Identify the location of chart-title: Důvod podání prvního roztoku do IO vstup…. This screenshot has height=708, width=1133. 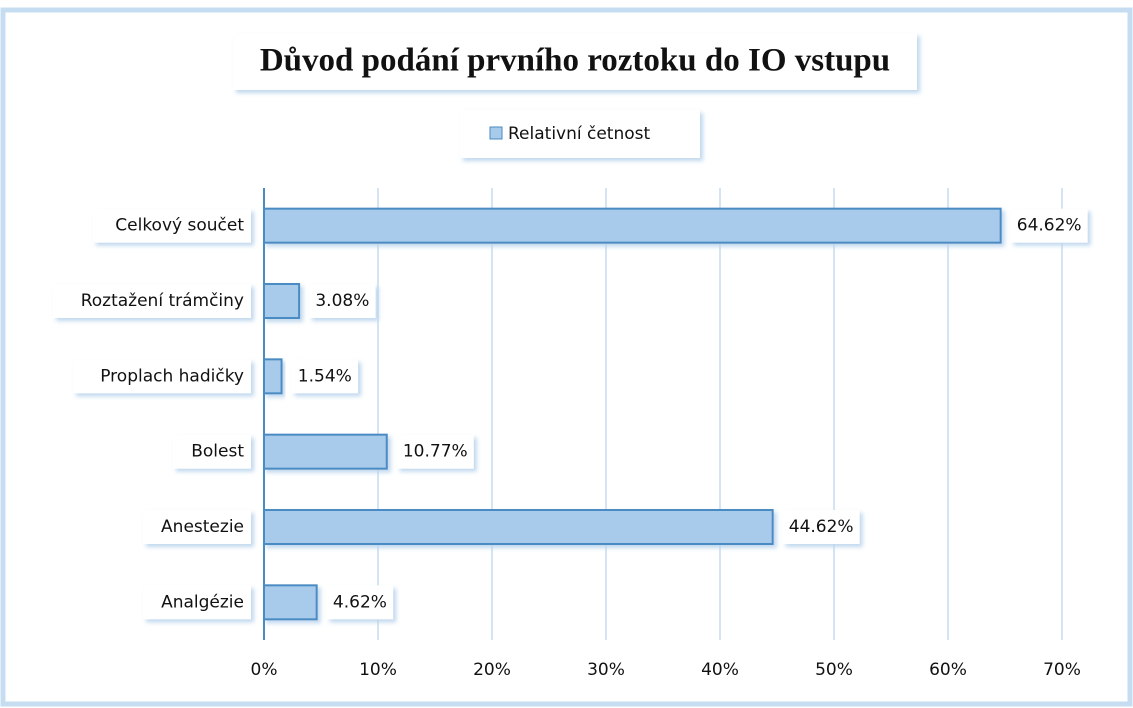
(575, 61).